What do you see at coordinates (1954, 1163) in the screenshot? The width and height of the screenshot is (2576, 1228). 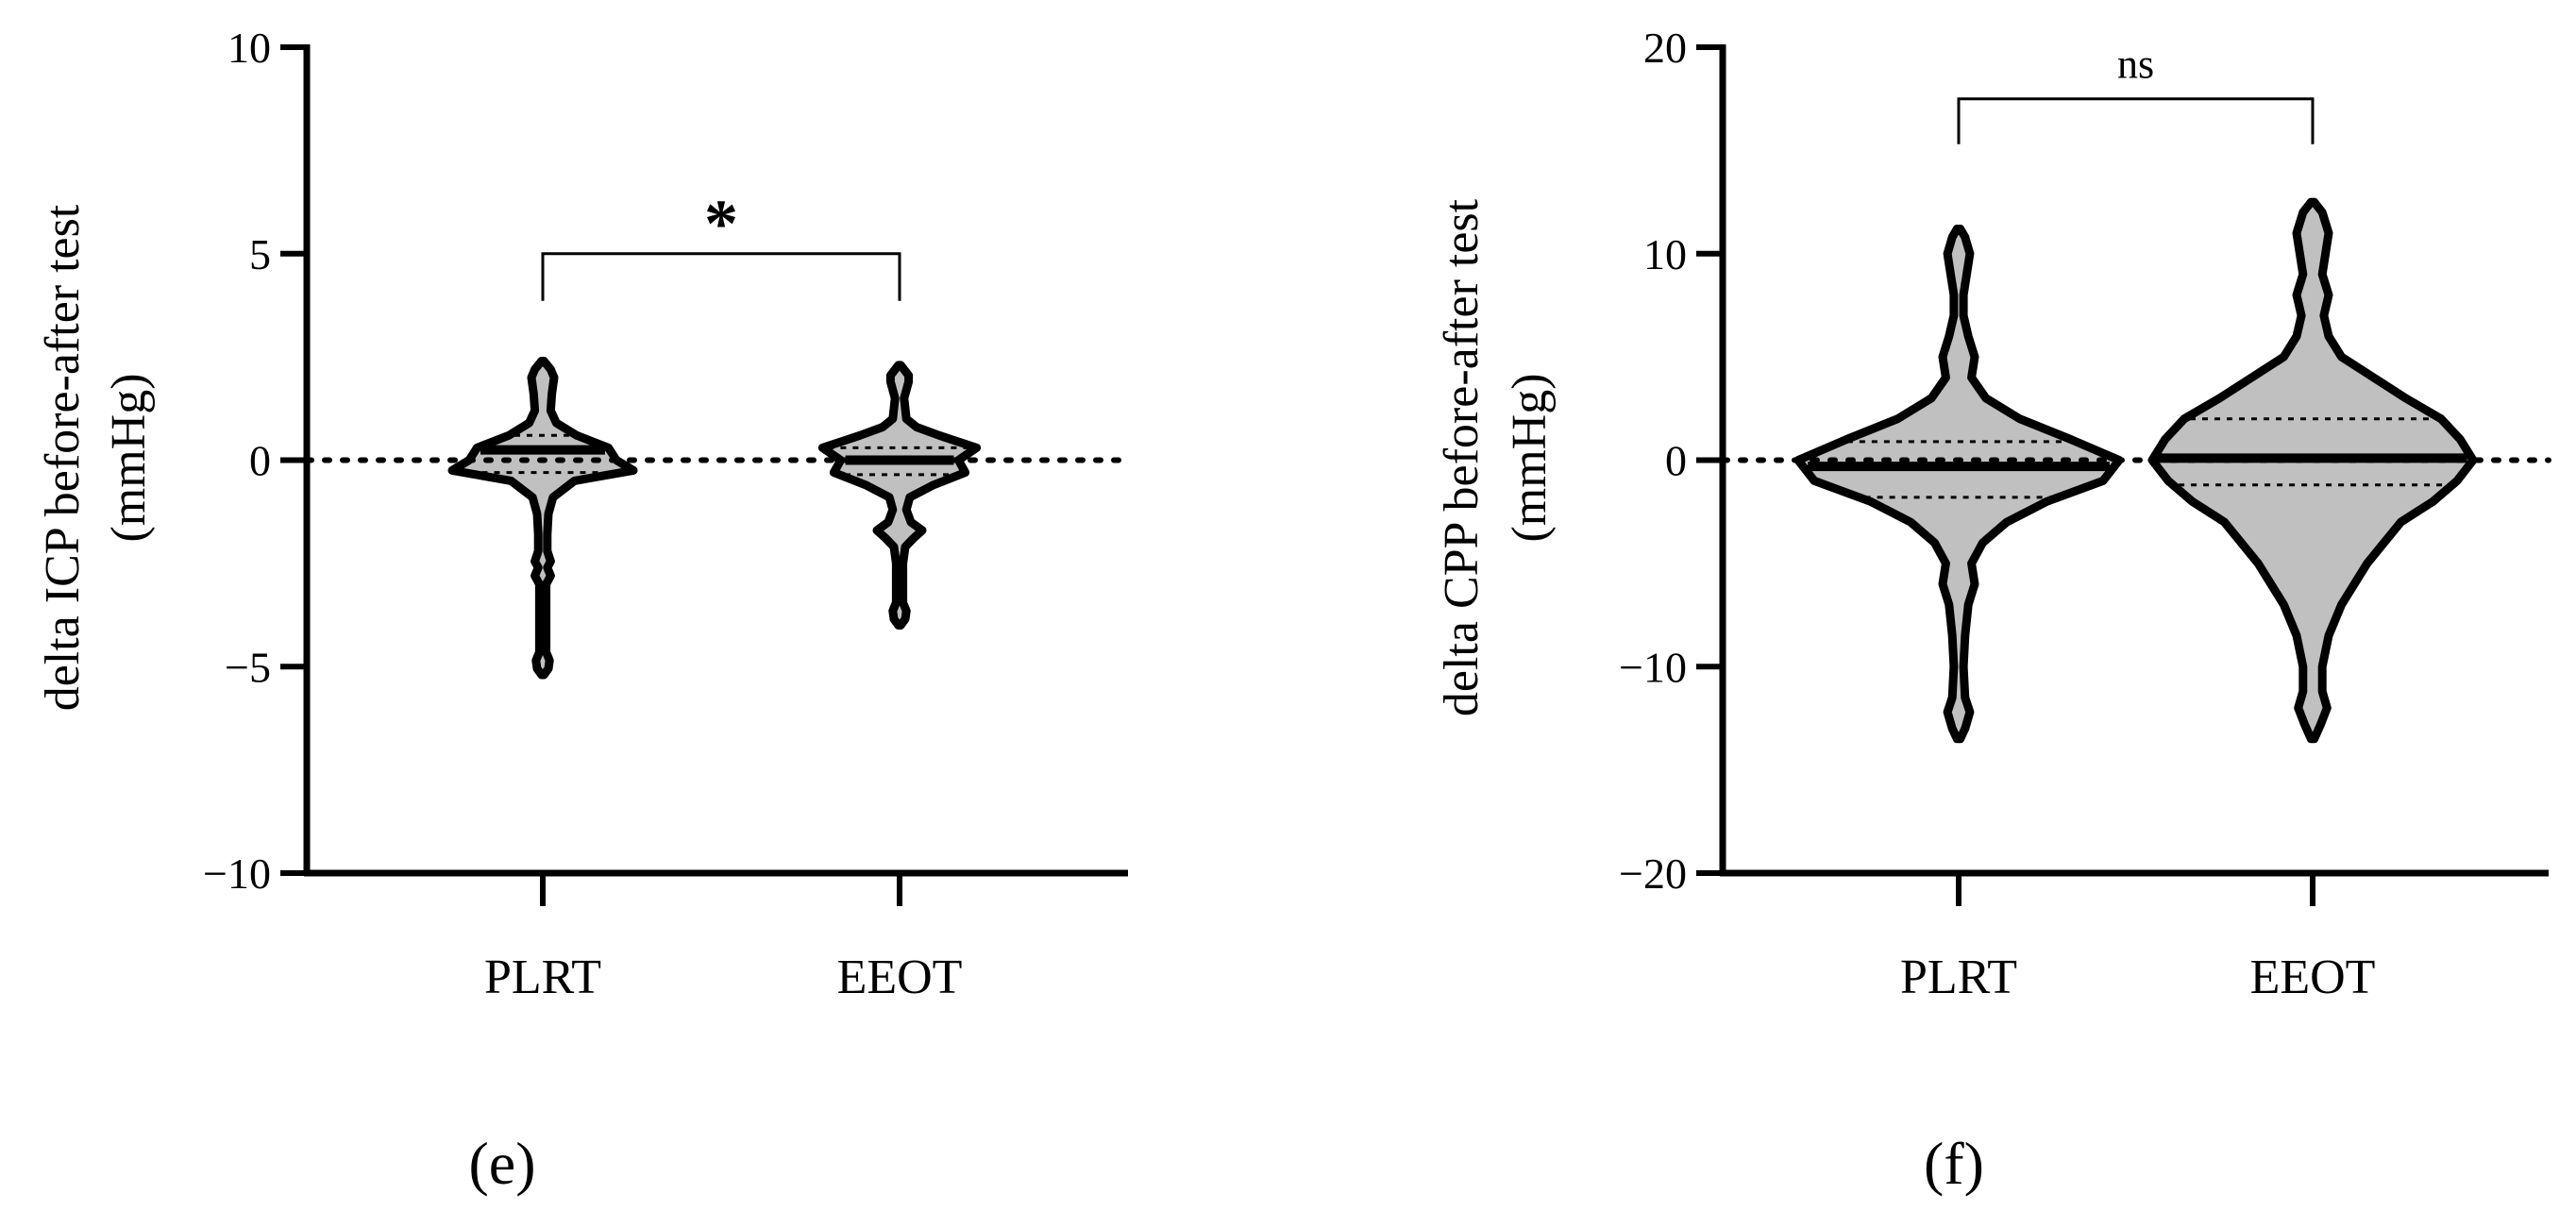 I see `panel-label: (f)` at bounding box center [1954, 1163].